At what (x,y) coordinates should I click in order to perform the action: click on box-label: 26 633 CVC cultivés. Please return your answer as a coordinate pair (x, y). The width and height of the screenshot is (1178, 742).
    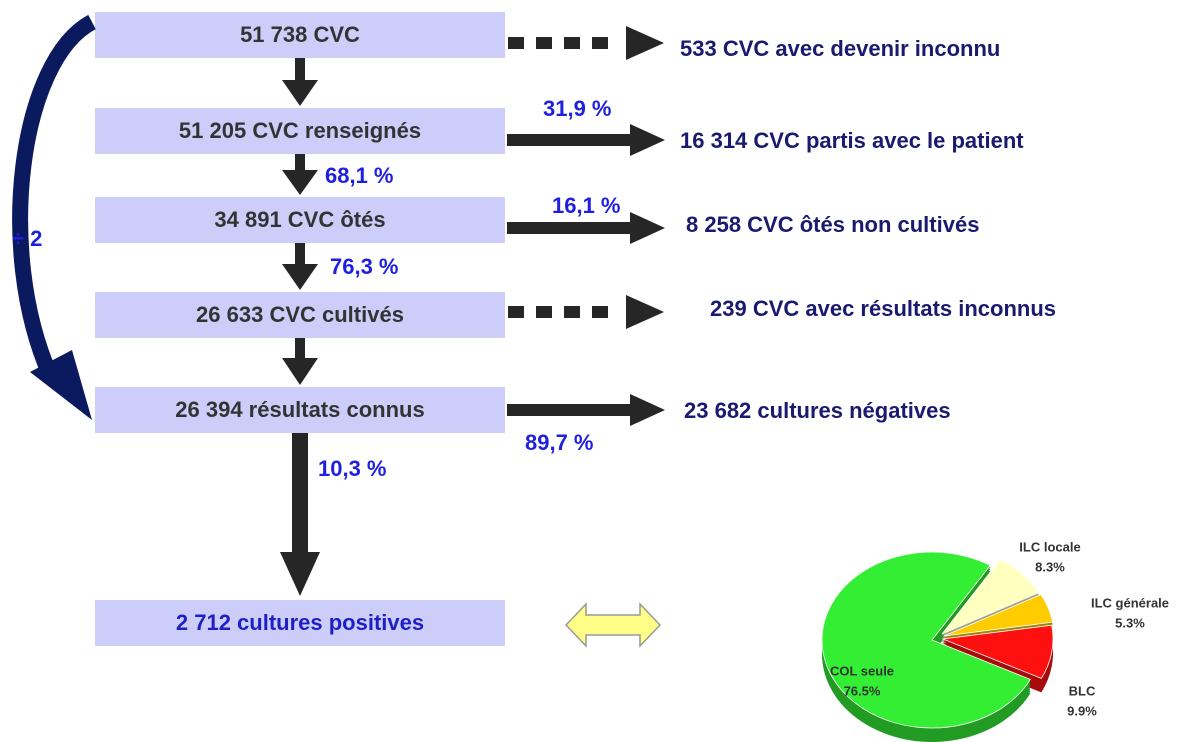
    Looking at the image, I should click on (300, 314).